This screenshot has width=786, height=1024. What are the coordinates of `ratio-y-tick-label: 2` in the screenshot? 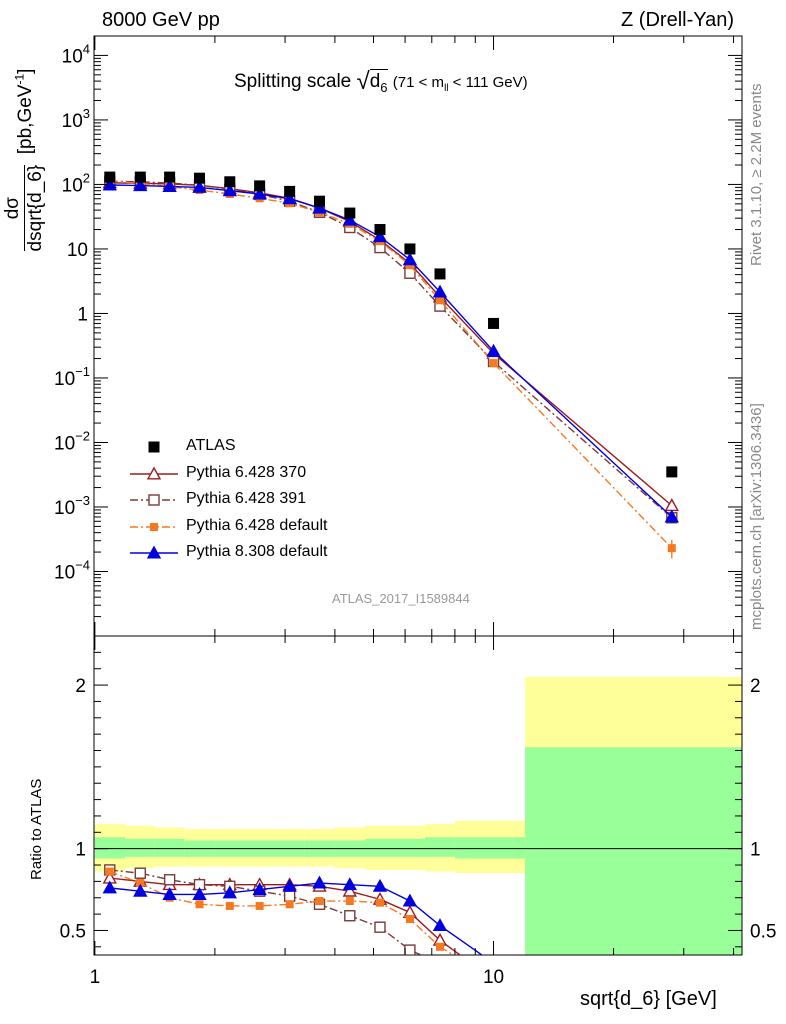 It's located at (80, 686).